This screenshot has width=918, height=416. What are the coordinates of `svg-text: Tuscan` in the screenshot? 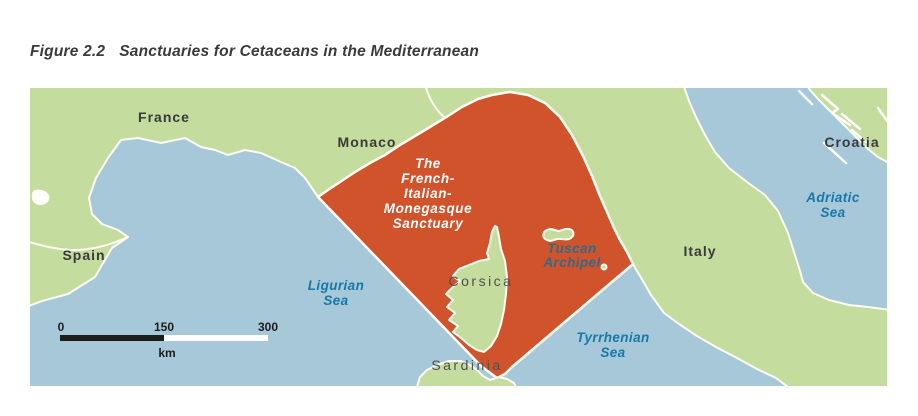 It's located at (571, 248).